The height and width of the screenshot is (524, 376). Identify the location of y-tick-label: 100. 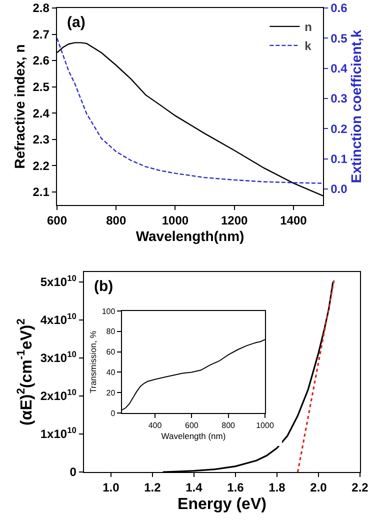
(109, 311).